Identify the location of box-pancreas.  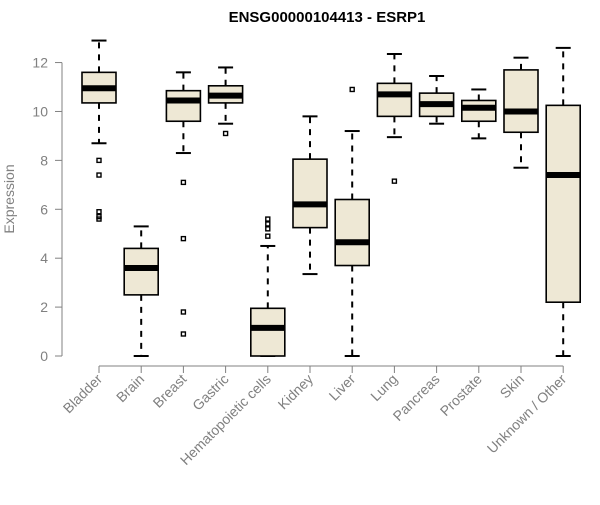
(436, 100).